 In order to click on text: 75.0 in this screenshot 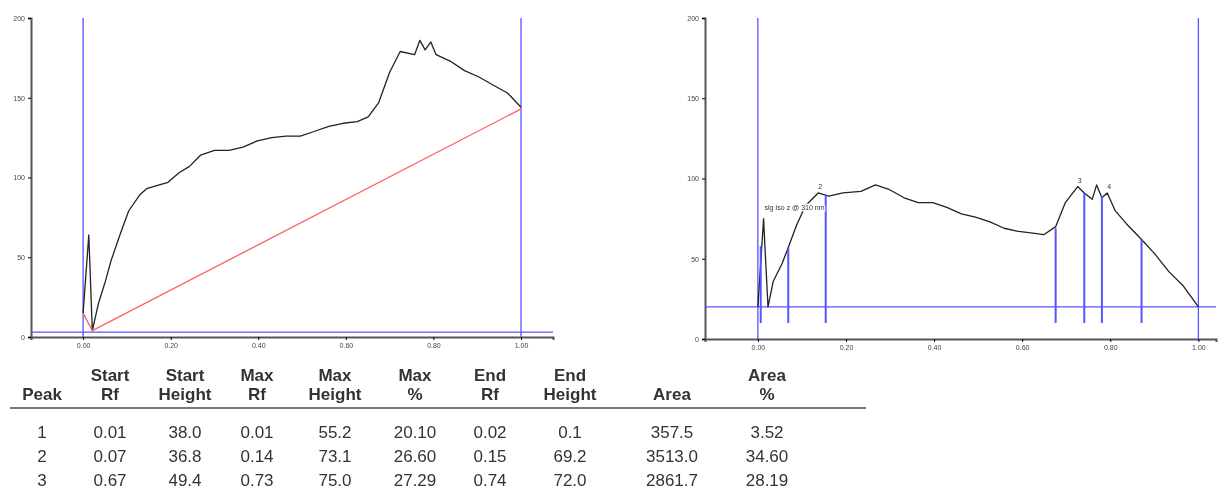, I will do `click(335, 480)`.